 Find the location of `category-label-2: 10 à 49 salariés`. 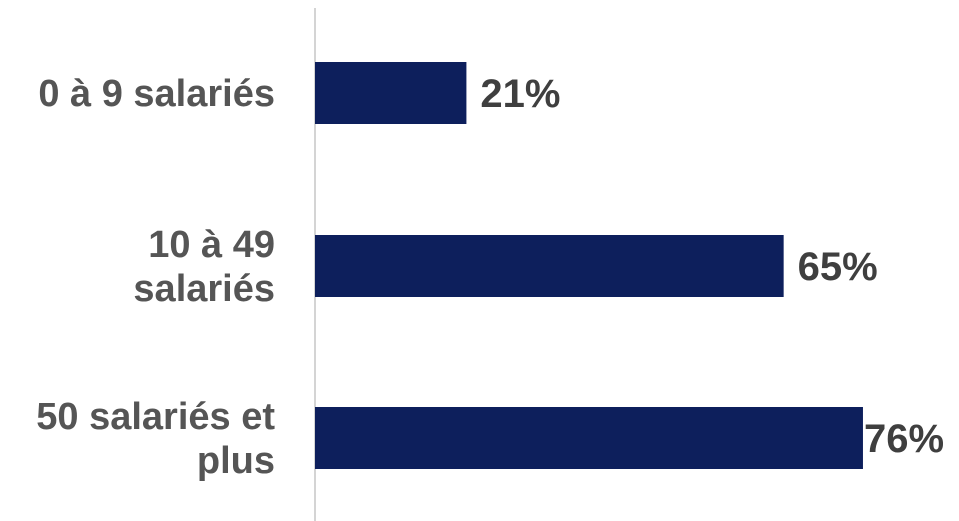

category-label-2: 10 à 49 salariés is located at coordinates (204, 267).